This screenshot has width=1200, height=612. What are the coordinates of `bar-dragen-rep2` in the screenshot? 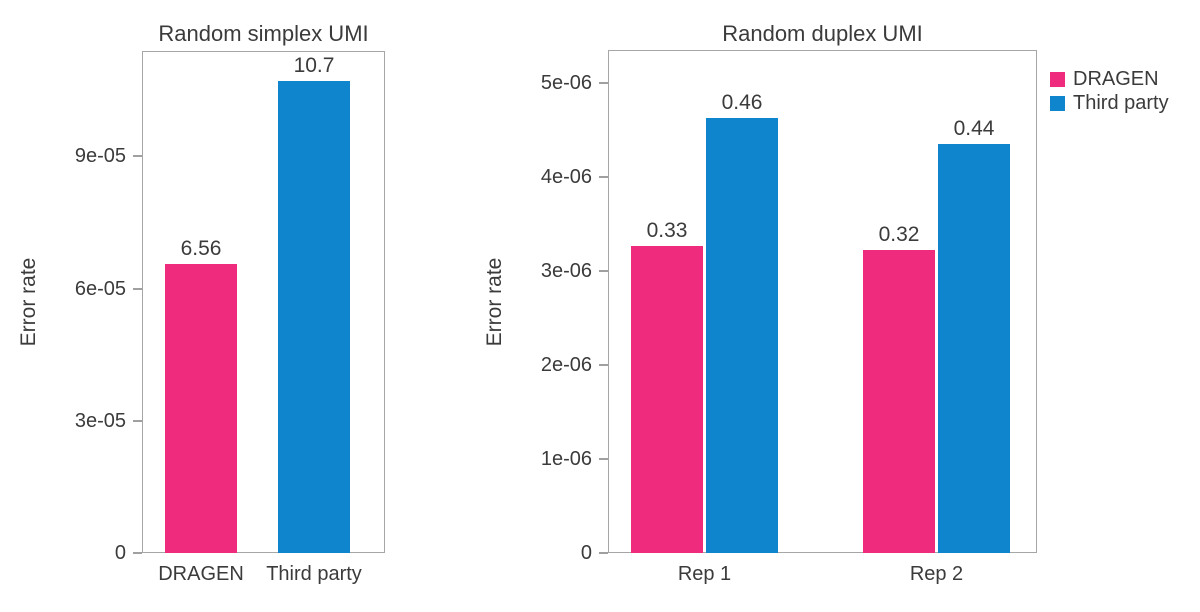 It's located at (899, 401).